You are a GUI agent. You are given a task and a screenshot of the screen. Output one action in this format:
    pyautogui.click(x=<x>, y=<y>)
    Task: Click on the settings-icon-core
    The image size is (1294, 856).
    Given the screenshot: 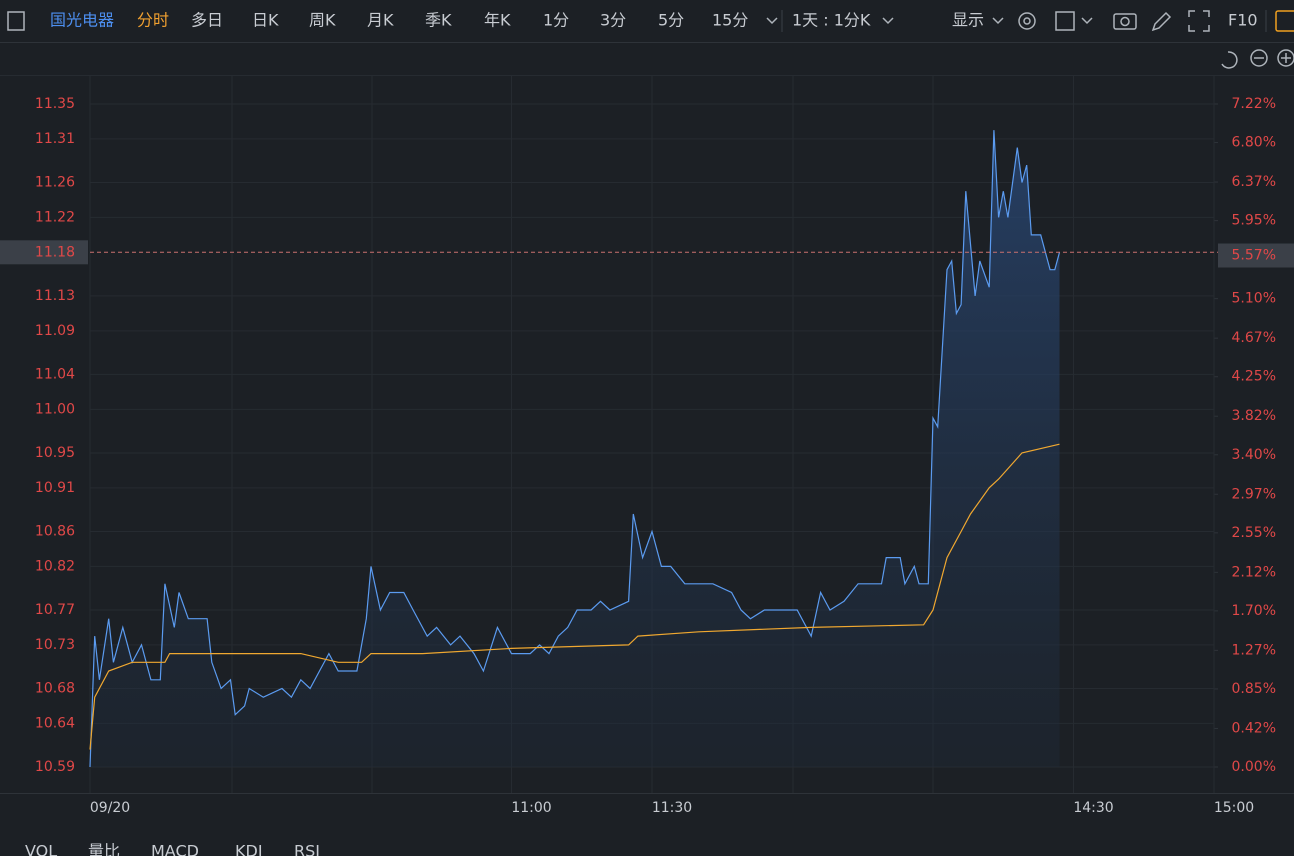 What is the action you would take?
    pyautogui.click(x=1027, y=21)
    